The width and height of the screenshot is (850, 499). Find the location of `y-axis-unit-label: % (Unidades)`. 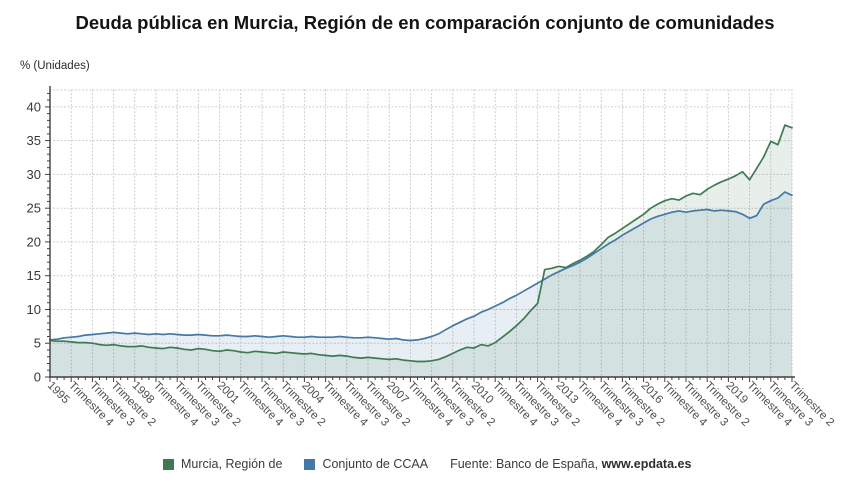

y-axis-unit-label: % (Unidades) is located at coordinates (55, 66).